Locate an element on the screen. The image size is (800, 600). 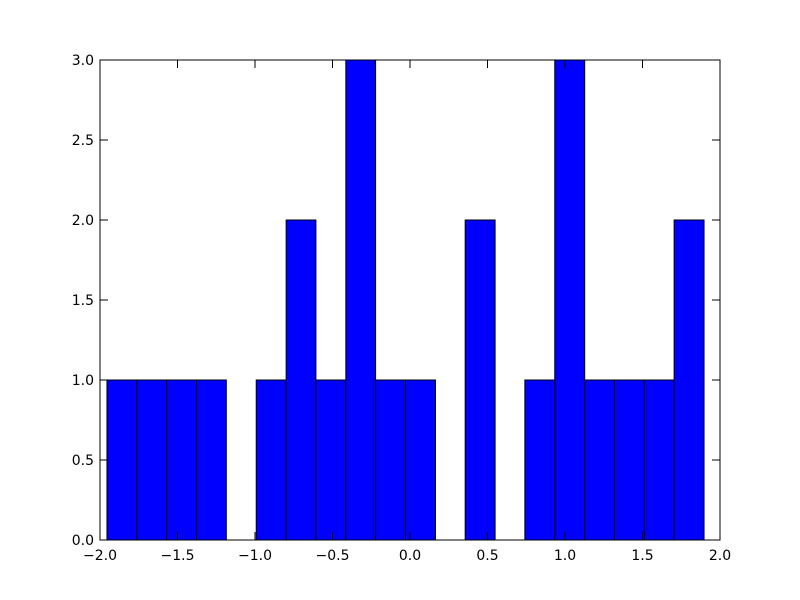
y-tick-label: 0.0 is located at coordinates (83, 541).